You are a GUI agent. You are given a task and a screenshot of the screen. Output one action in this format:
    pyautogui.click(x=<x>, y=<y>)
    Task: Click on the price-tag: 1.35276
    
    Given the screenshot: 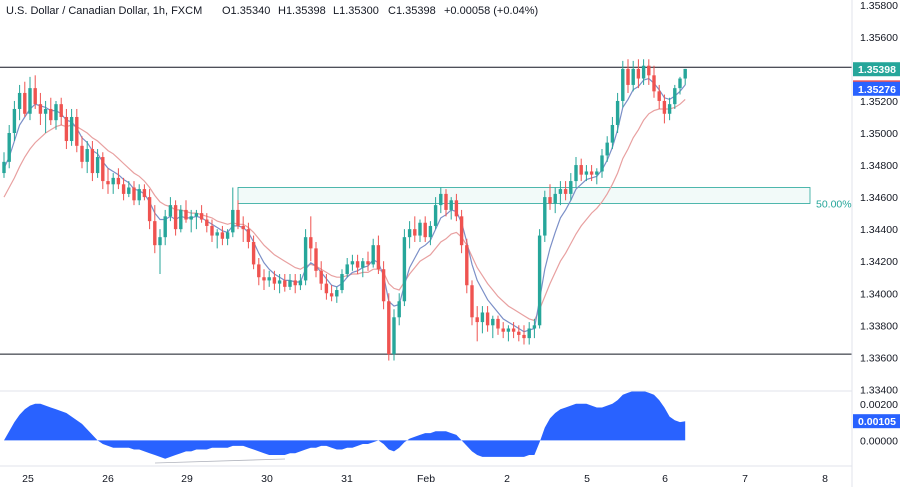 What is the action you would take?
    pyautogui.click(x=876, y=88)
    